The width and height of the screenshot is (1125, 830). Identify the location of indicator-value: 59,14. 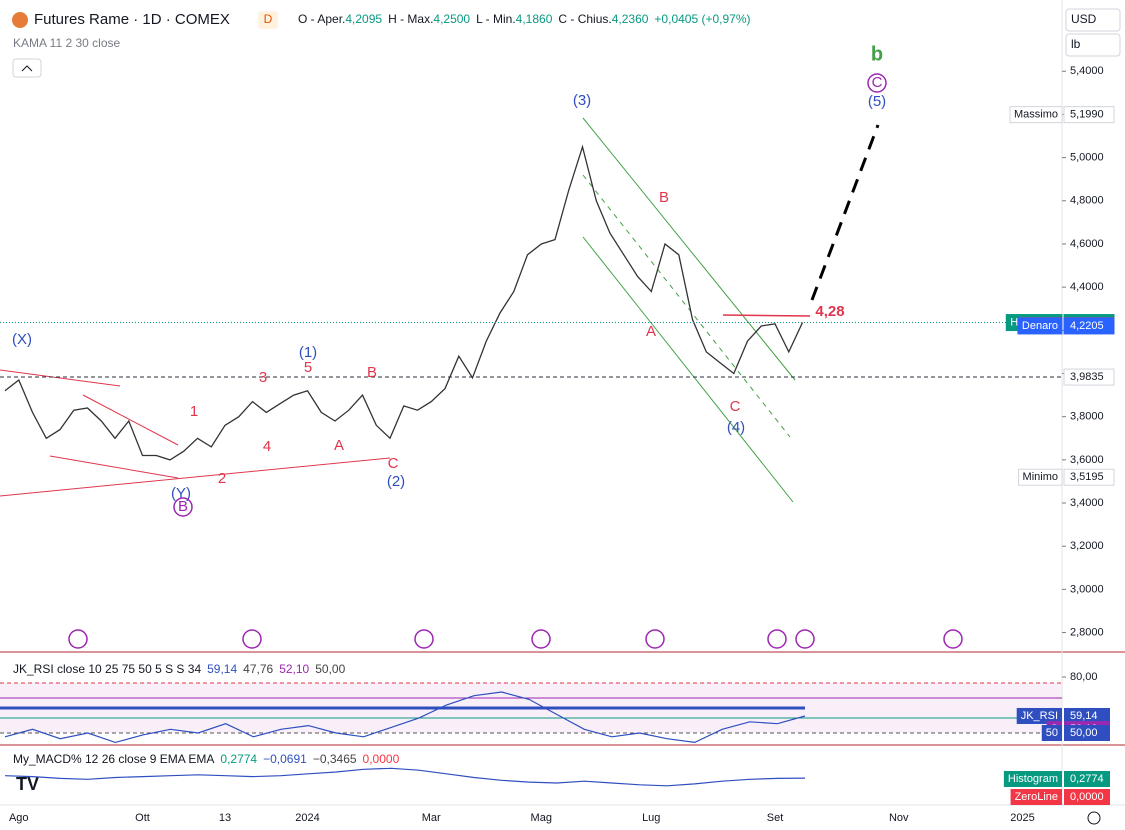
(222, 669).